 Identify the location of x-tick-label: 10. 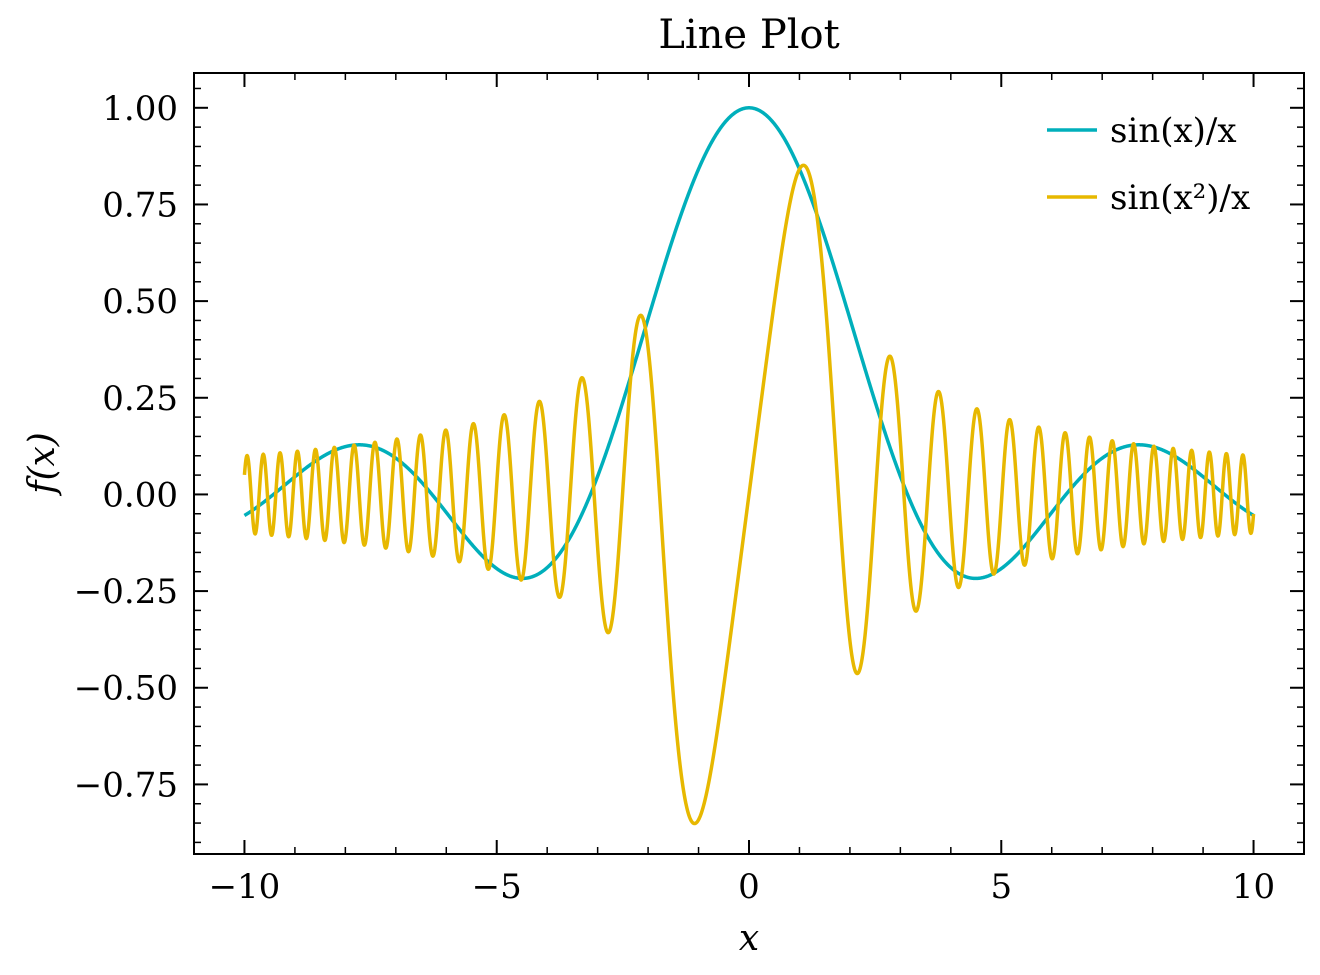
(1253, 887).